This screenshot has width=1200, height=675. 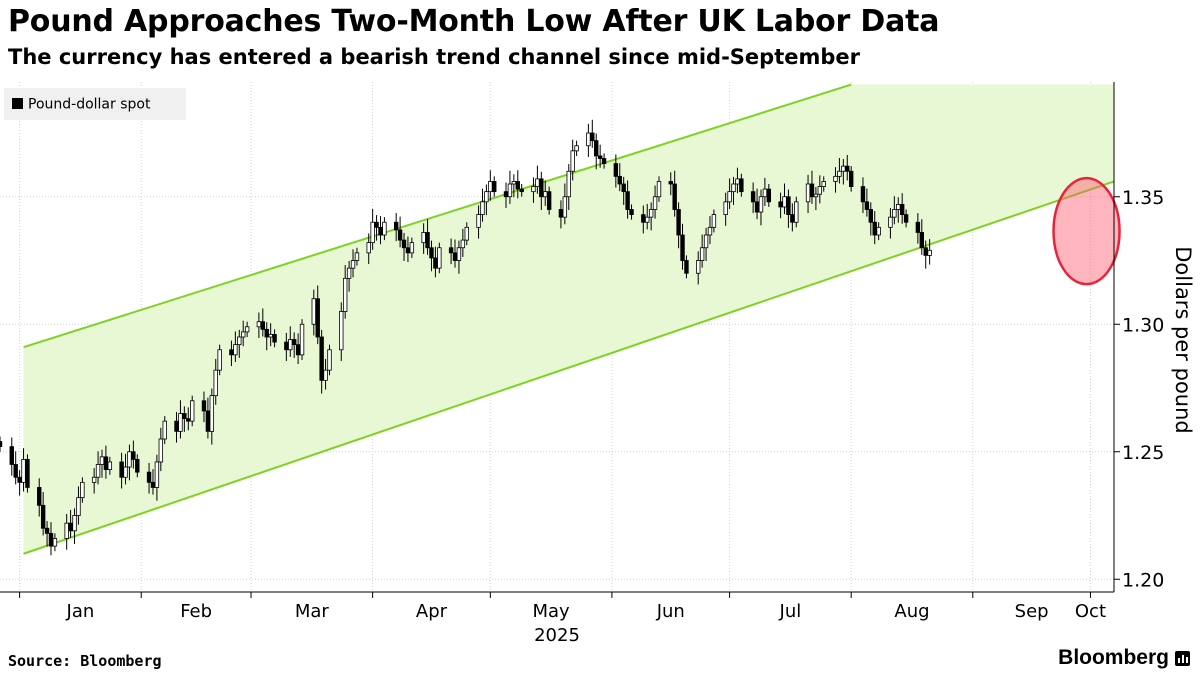 What do you see at coordinates (557, 635) in the screenshot?
I see `x-year-label: 2025` at bounding box center [557, 635].